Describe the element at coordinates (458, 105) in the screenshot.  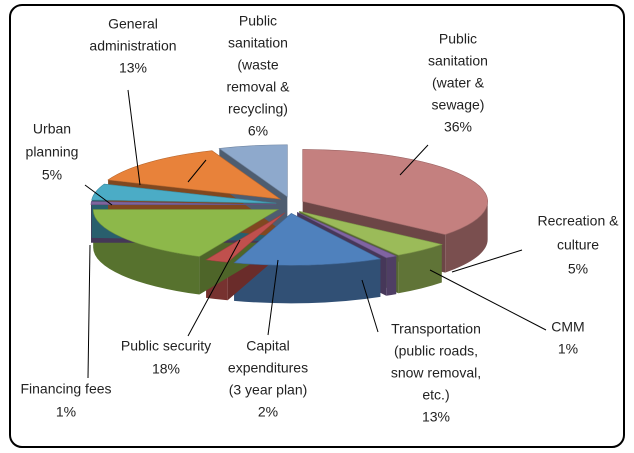
I see `slice-label: sewage)` at that location.